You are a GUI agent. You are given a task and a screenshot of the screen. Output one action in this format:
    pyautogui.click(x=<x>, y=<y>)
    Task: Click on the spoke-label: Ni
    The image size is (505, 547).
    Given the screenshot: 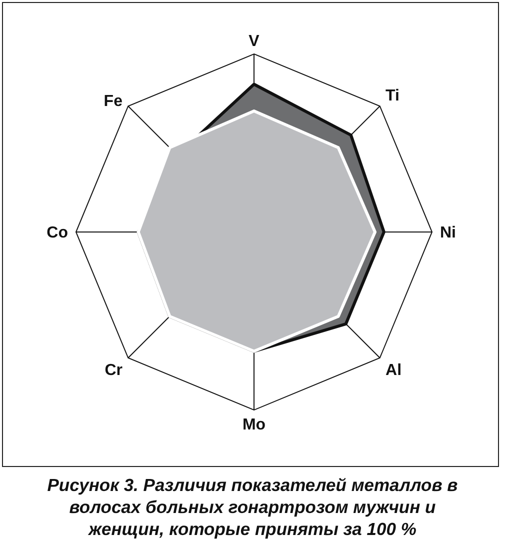 What is the action you would take?
    pyautogui.click(x=448, y=233)
    